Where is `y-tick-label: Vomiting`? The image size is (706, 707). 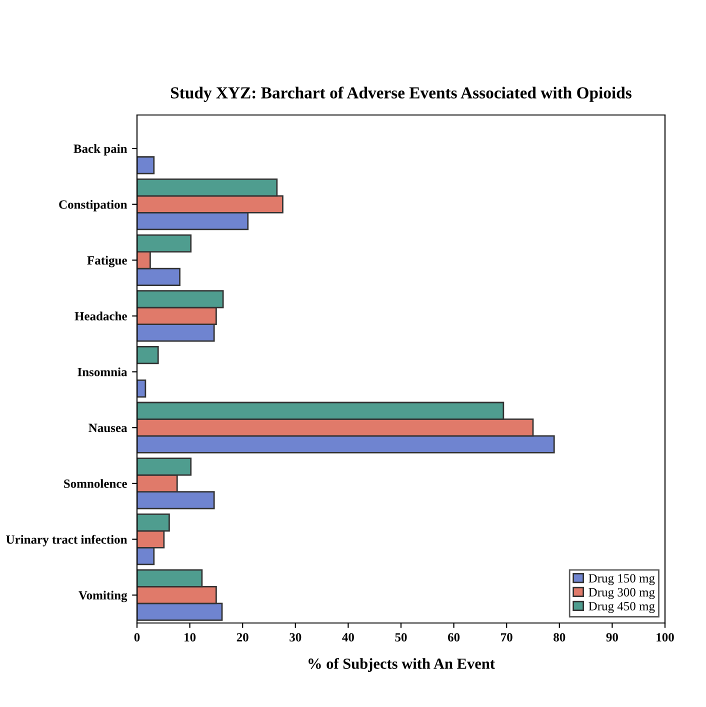 y-tick-label: Vomiting is located at coordinates (103, 596).